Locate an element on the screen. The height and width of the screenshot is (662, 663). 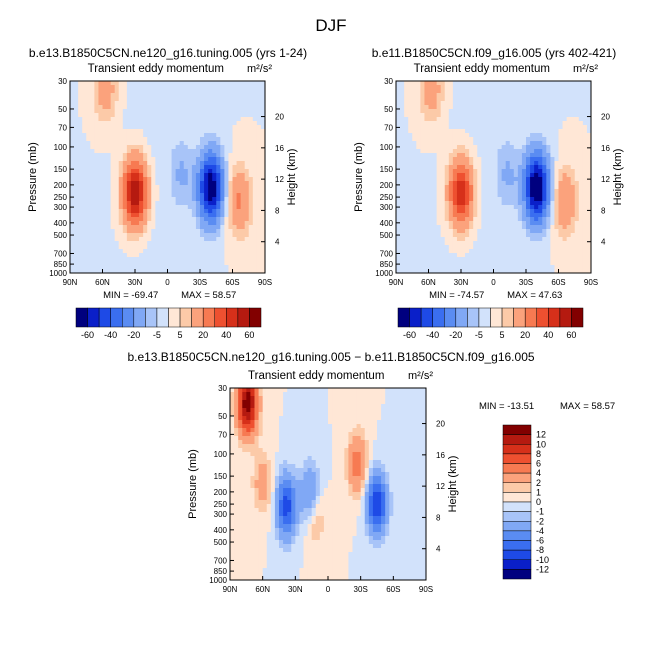
units-label: m²/s² is located at coordinates (259, 69).